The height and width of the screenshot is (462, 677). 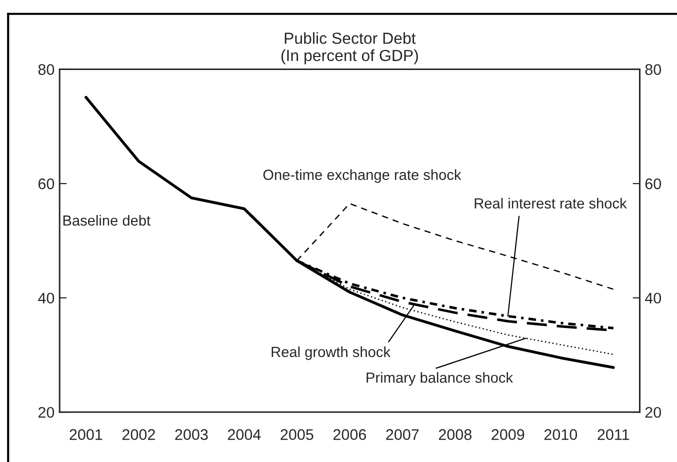 I want to click on x-tick-label: 2010, so click(x=561, y=434).